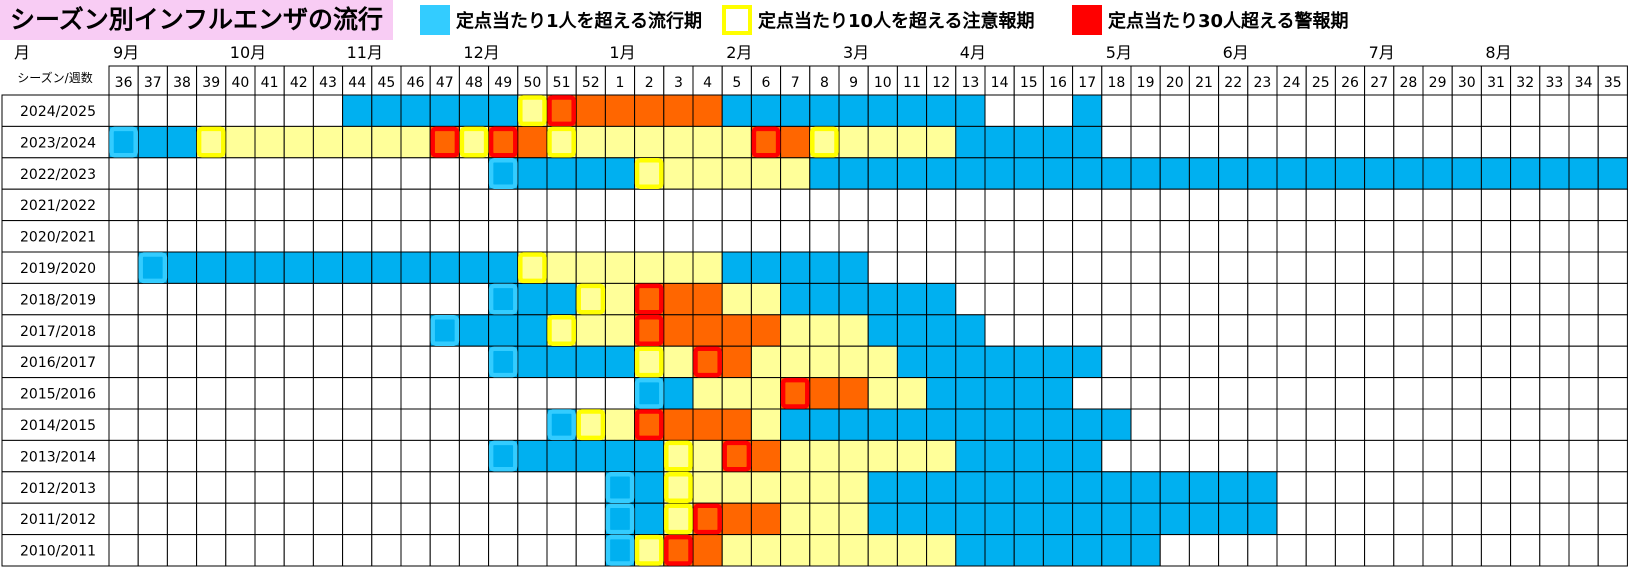 Image resolution: width=1642 pixels, height=581 pixels. I want to click on week-label: 29, so click(1438, 83).